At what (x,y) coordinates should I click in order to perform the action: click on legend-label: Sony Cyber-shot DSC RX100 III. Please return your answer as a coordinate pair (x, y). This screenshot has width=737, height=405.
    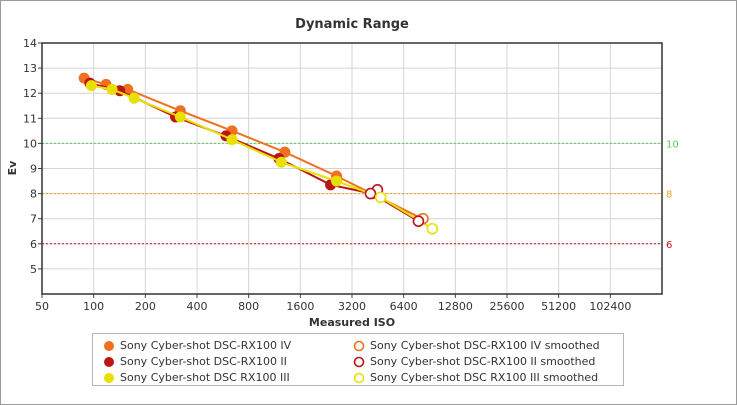
    Looking at the image, I should click on (205, 377).